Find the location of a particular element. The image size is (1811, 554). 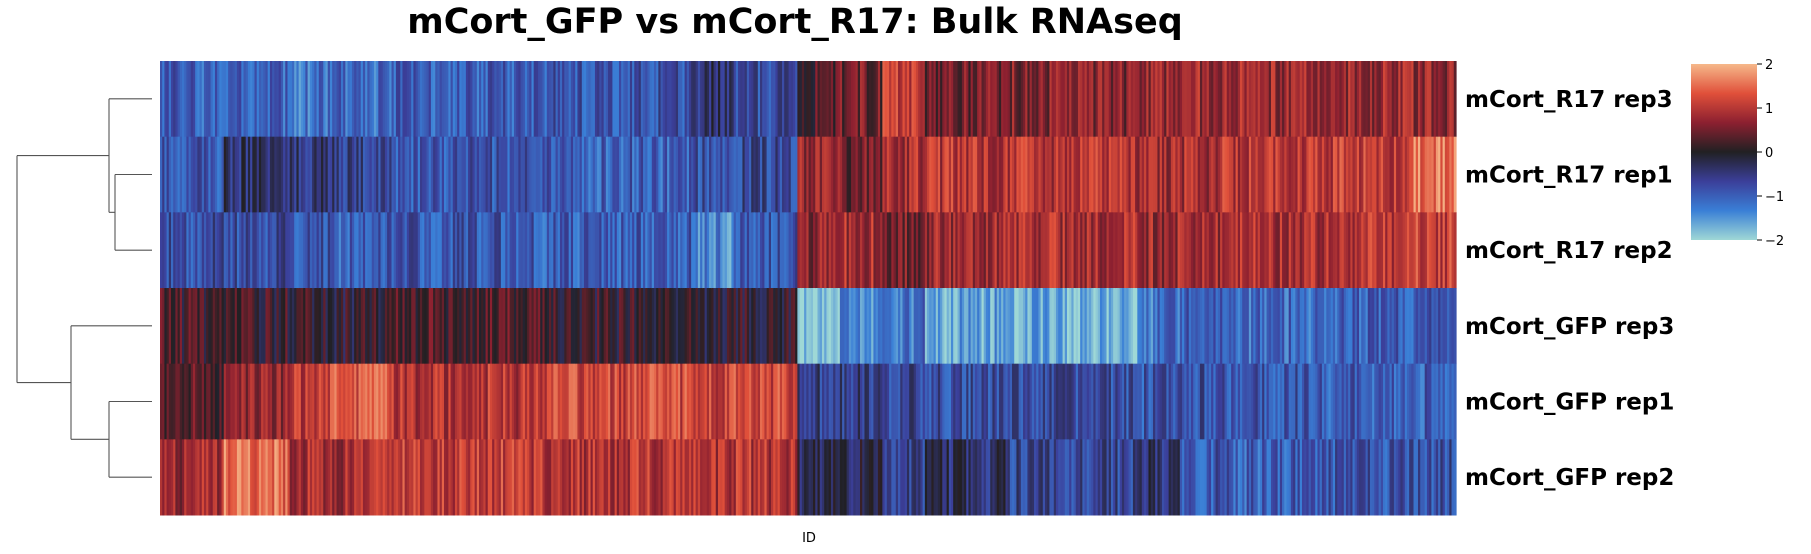

row-label: mCort_GFP rep1 is located at coordinates (1569, 403).